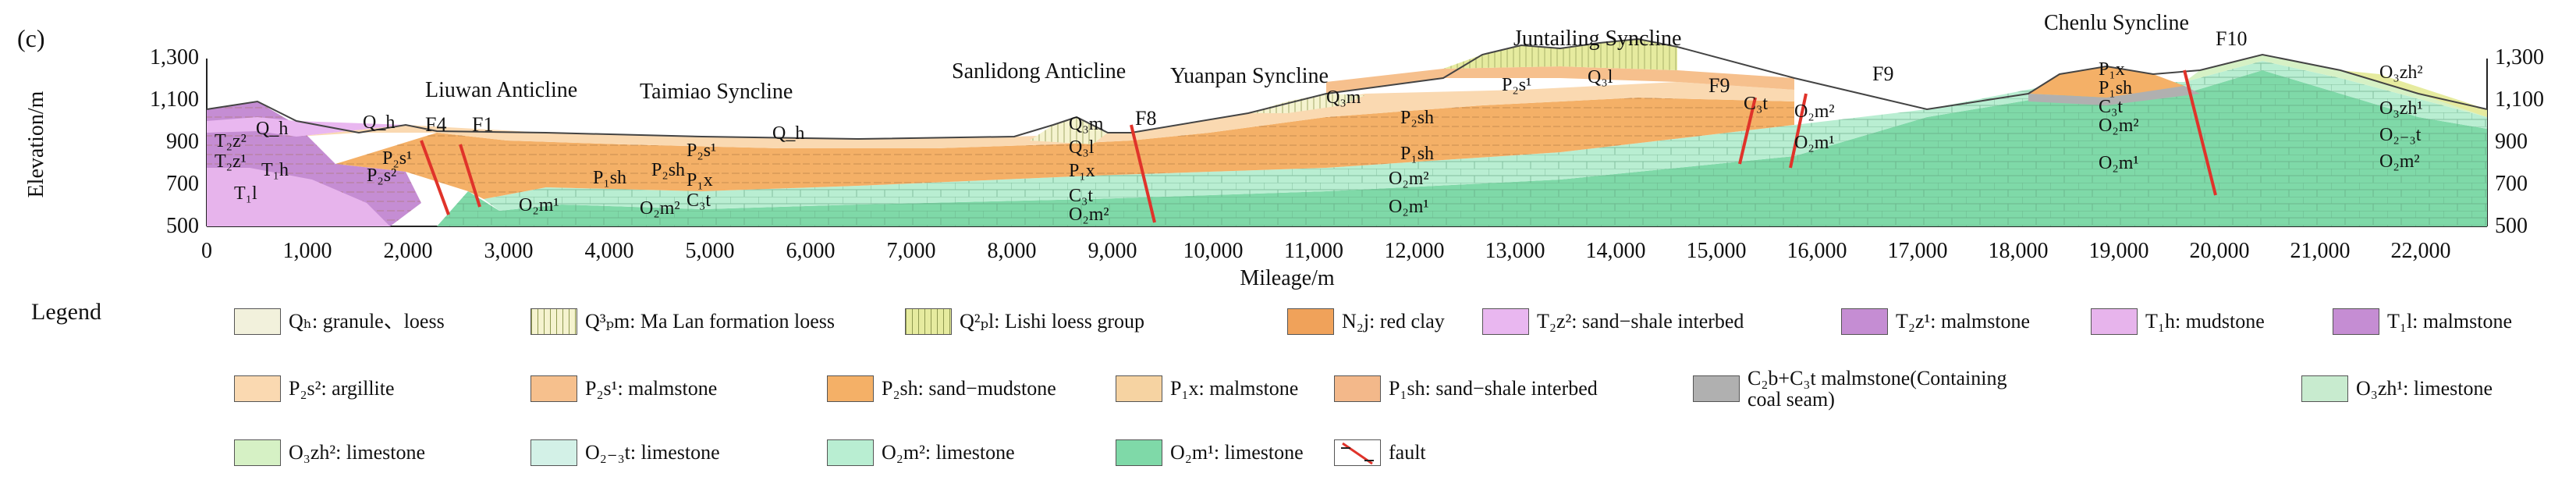  What do you see at coordinates (182, 142) in the screenshot?
I see `y-tick: 900` at bounding box center [182, 142].